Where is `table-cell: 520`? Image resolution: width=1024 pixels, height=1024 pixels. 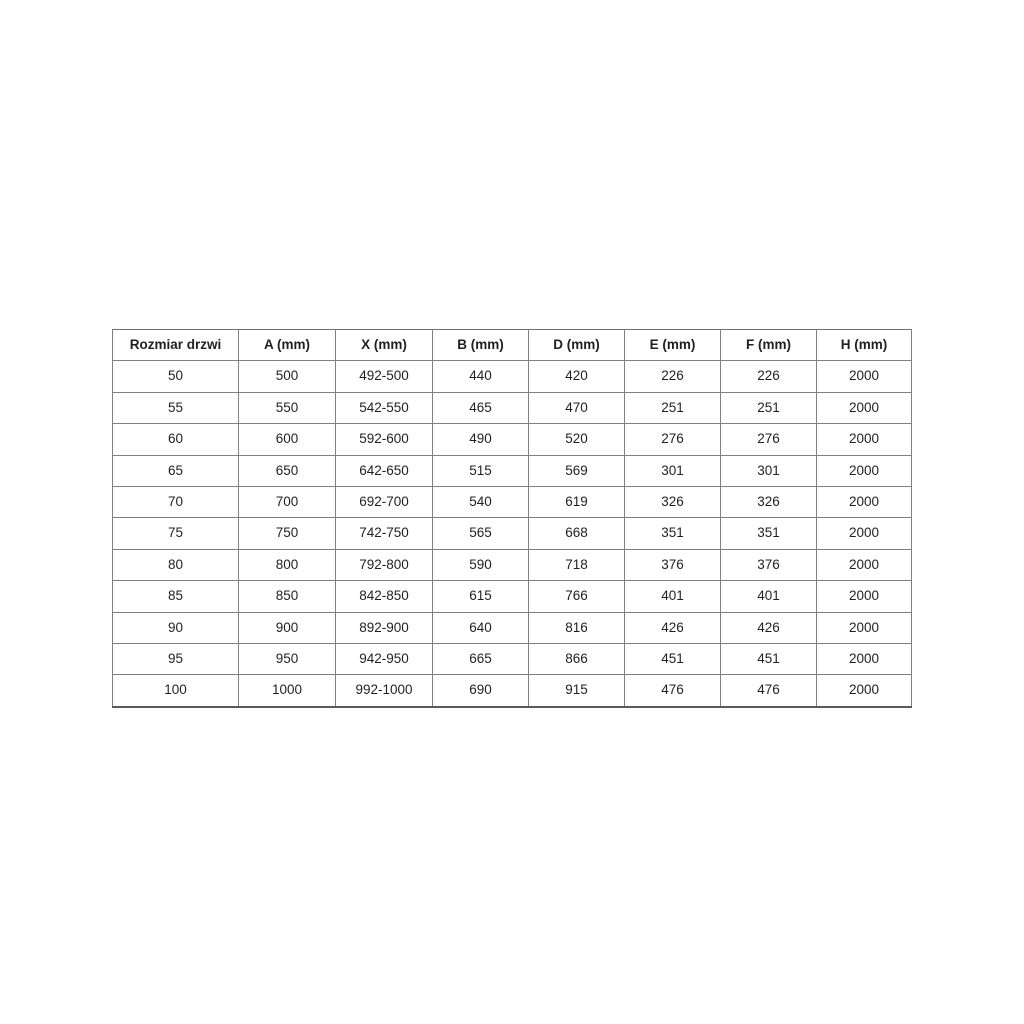
table-cell: 520 is located at coordinates (576, 439).